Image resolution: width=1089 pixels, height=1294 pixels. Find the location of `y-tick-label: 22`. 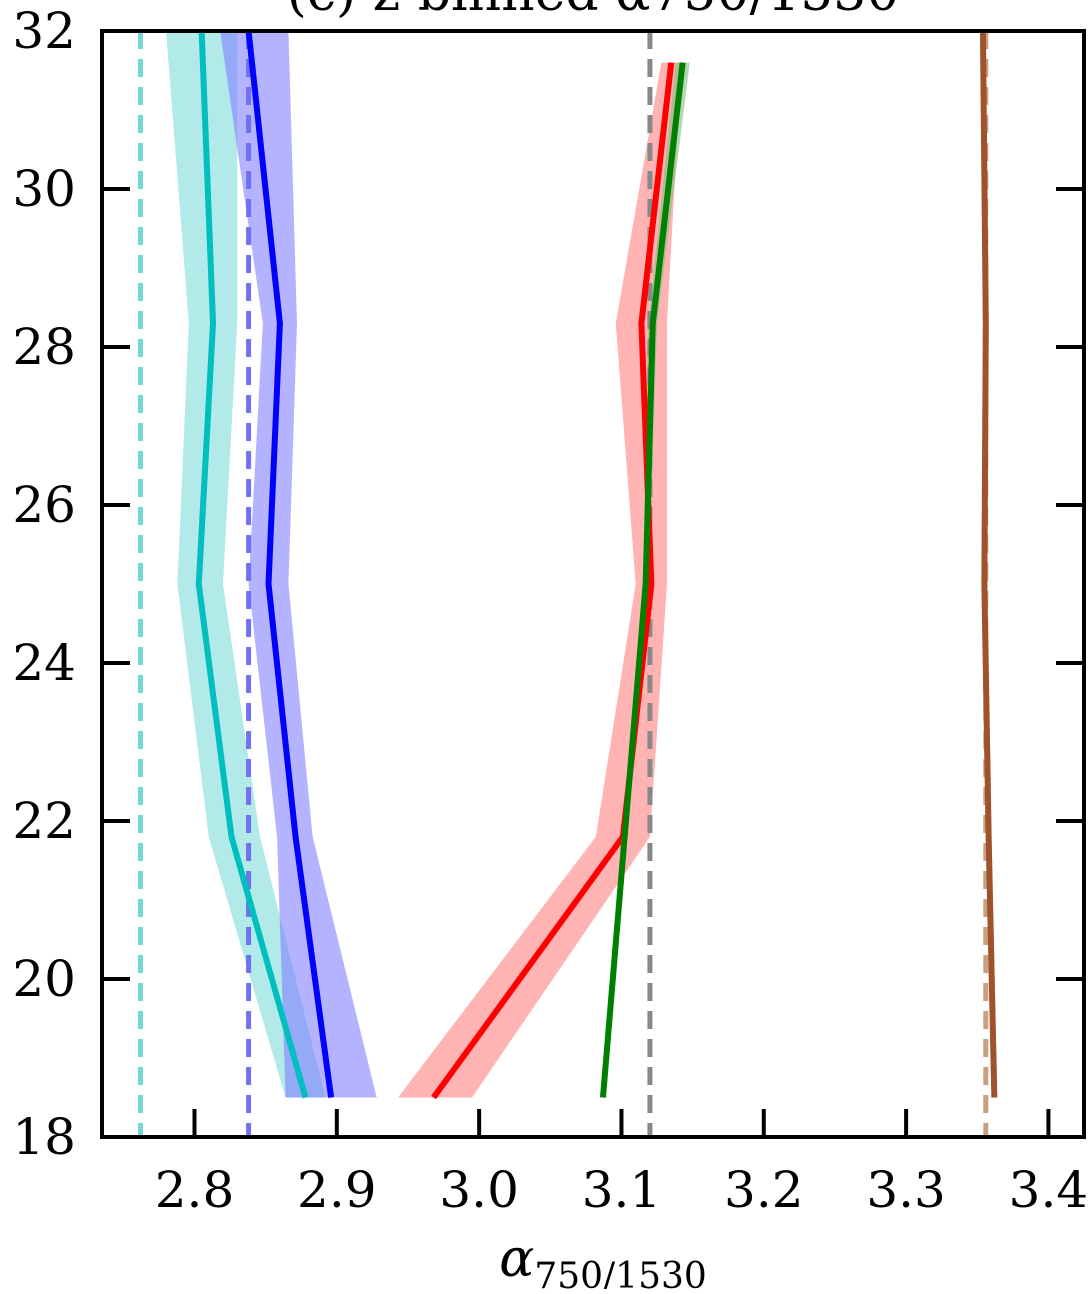

y-tick-label: 22 is located at coordinates (44, 821).